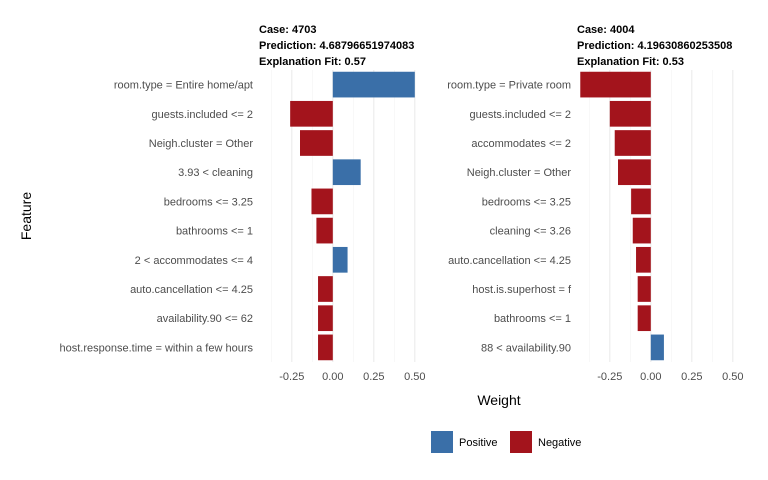 The width and height of the screenshot is (768, 480). Describe the element at coordinates (559, 443) in the screenshot. I see `legend-label-negative: Negative` at that location.